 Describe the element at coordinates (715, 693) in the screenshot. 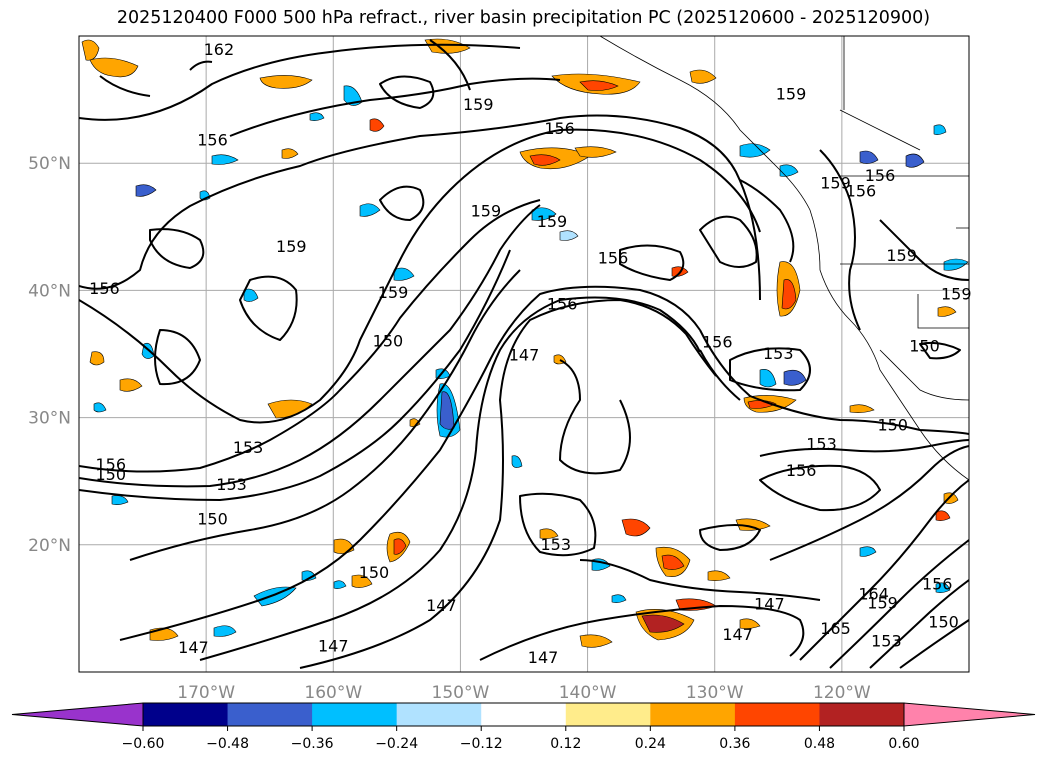

I see `longitude-label: 130°W` at that location.